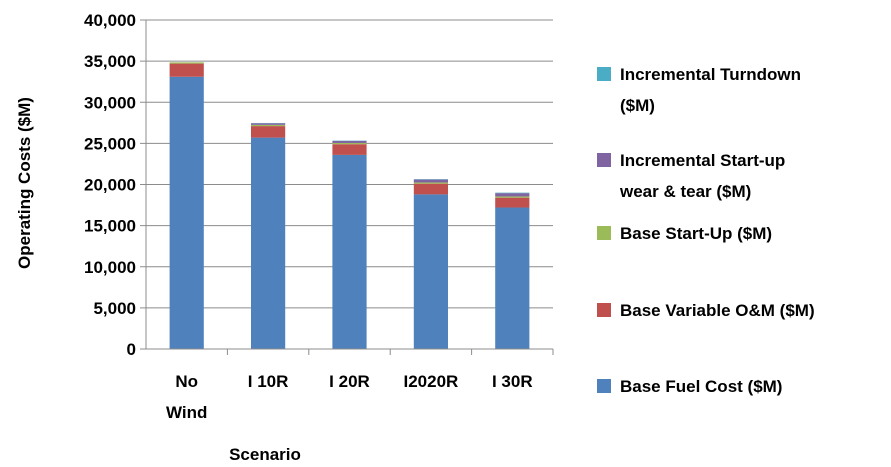  Describe the element at coordinates (110, 267) in the screenshot. I see `y-tick-label: 10,000` at that location.